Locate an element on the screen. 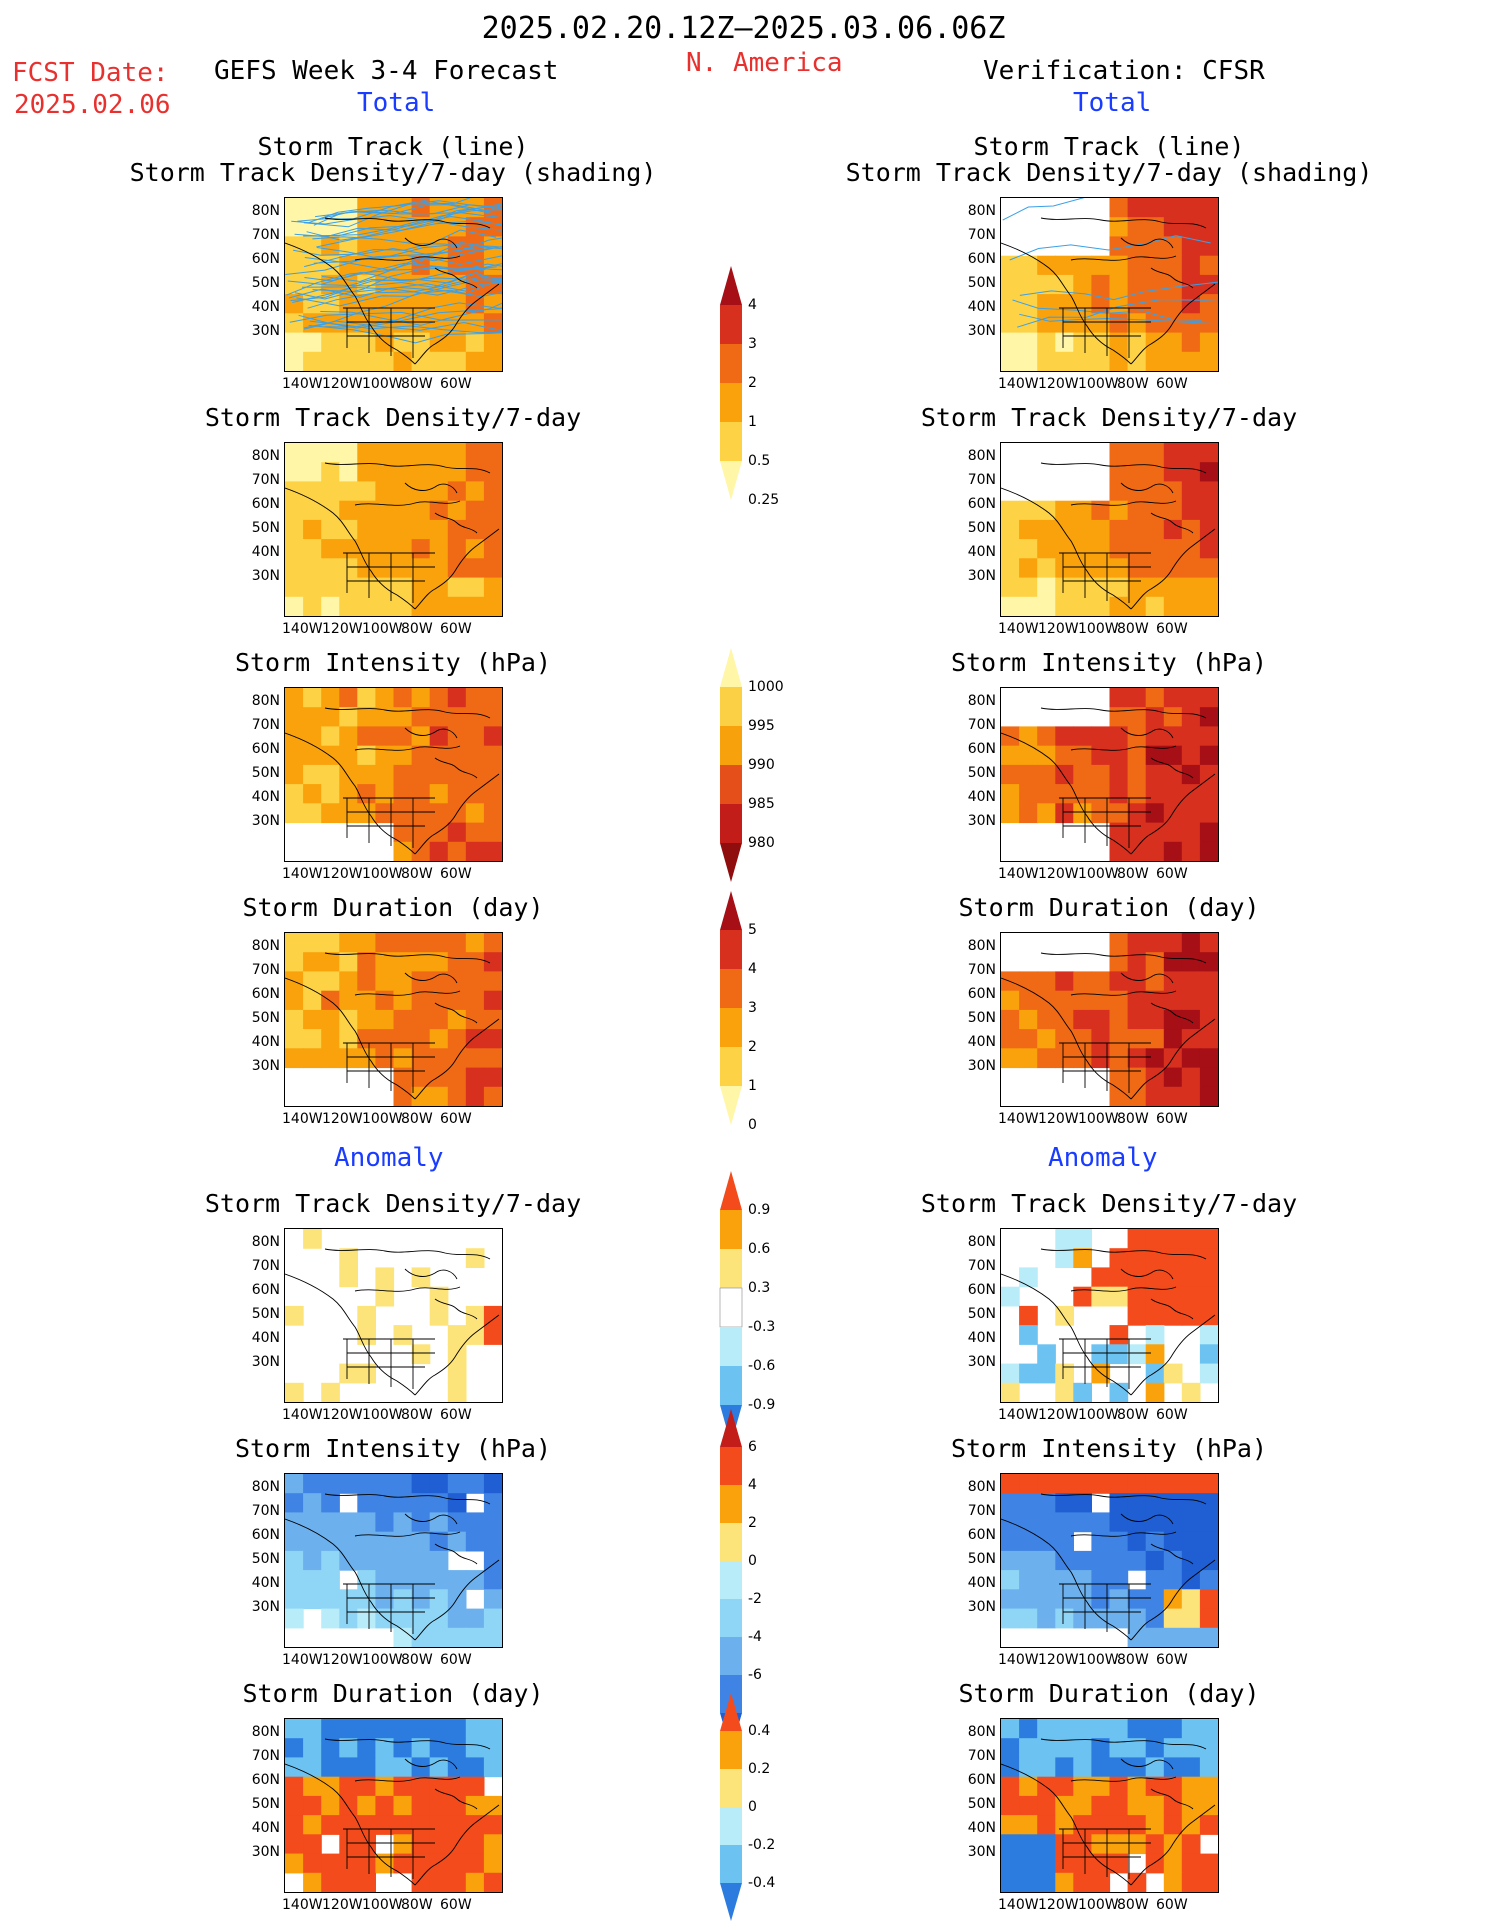 The width and height of the screenshot is (1487, 1925). title-intensity-left: Storm Intensity (hPa) is located at coordinates (393, 662).